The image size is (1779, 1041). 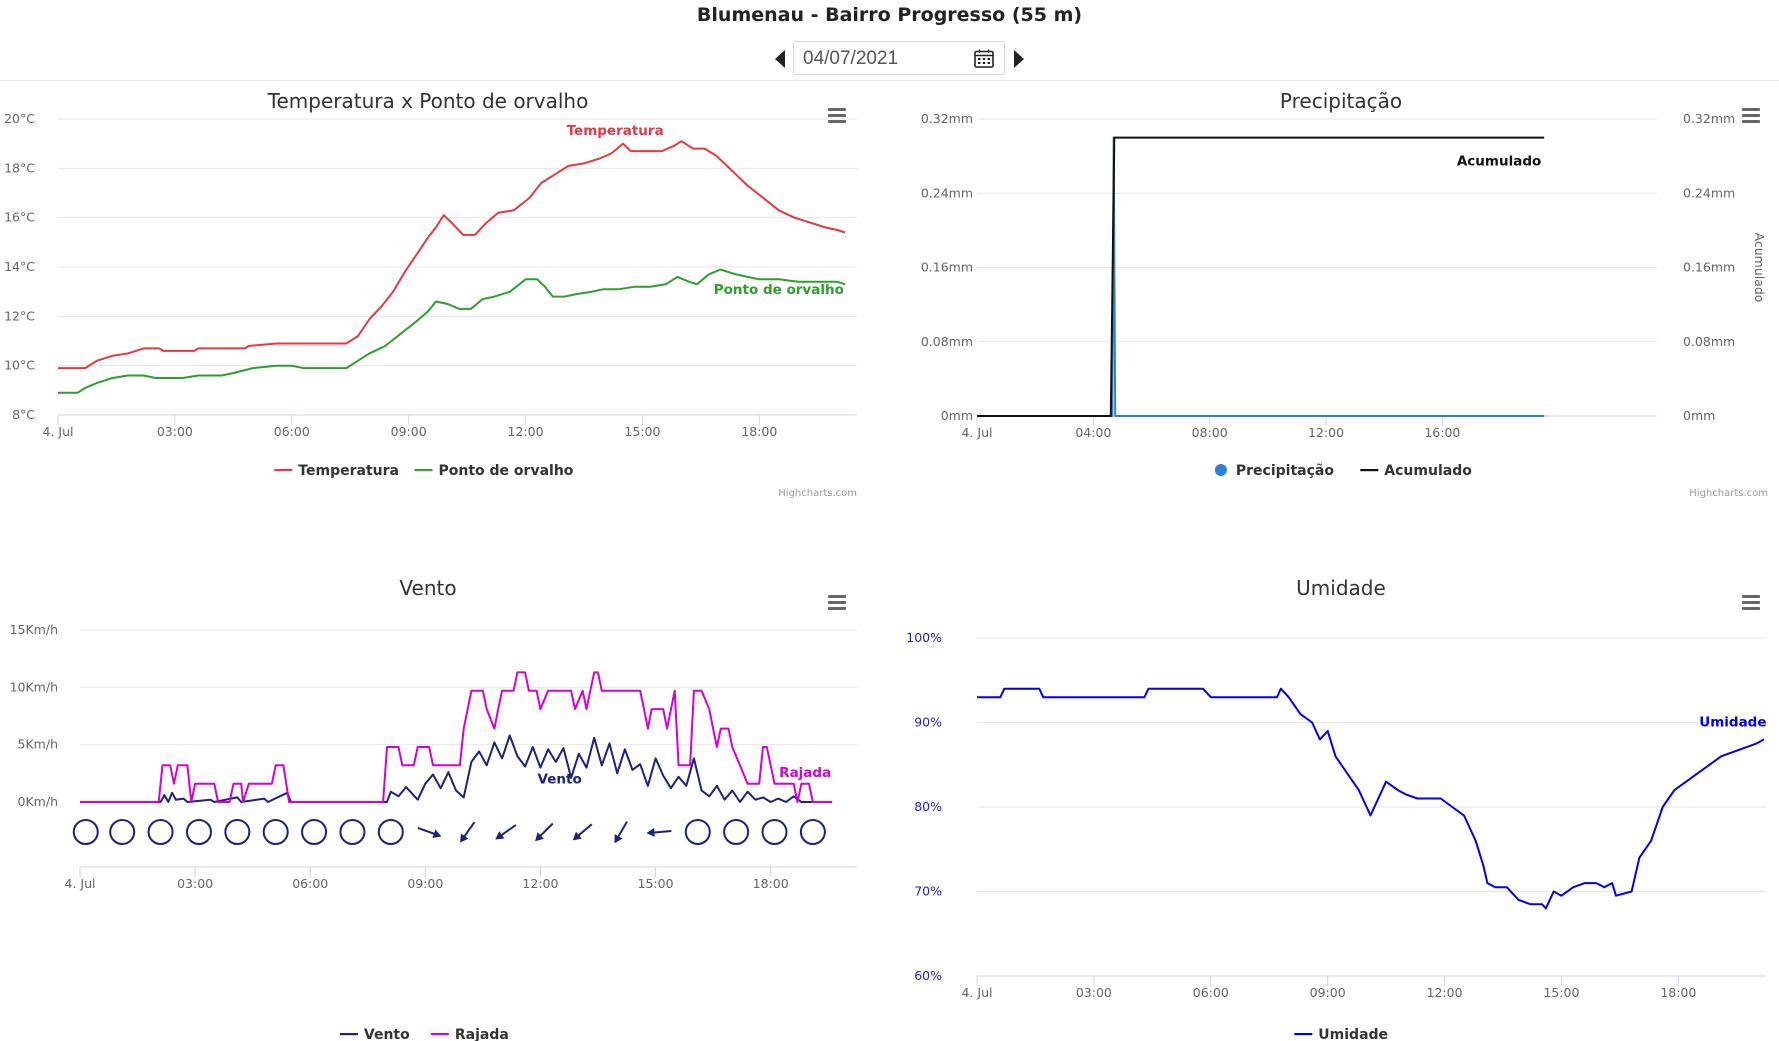 I want to click on svg-text: Rajada, so click(x=482, y=1034).